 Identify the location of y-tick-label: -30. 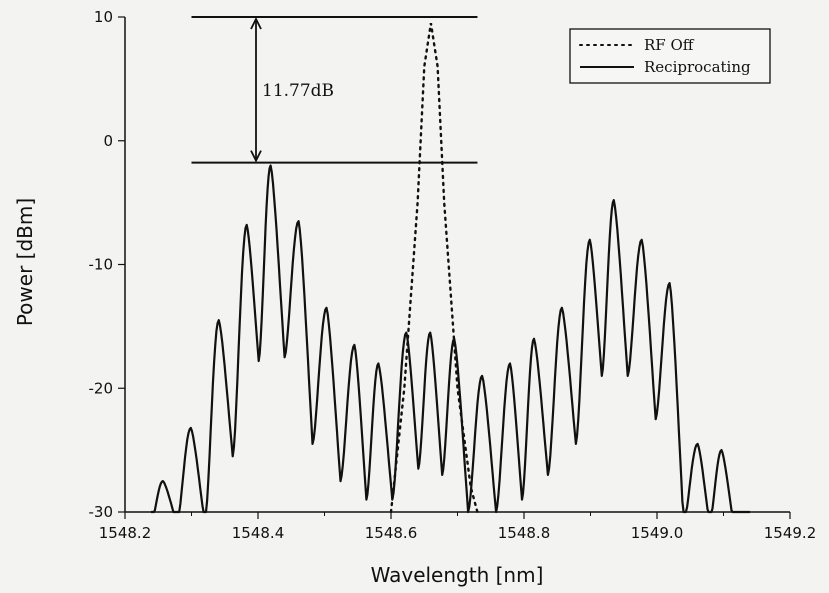
(101, 512).